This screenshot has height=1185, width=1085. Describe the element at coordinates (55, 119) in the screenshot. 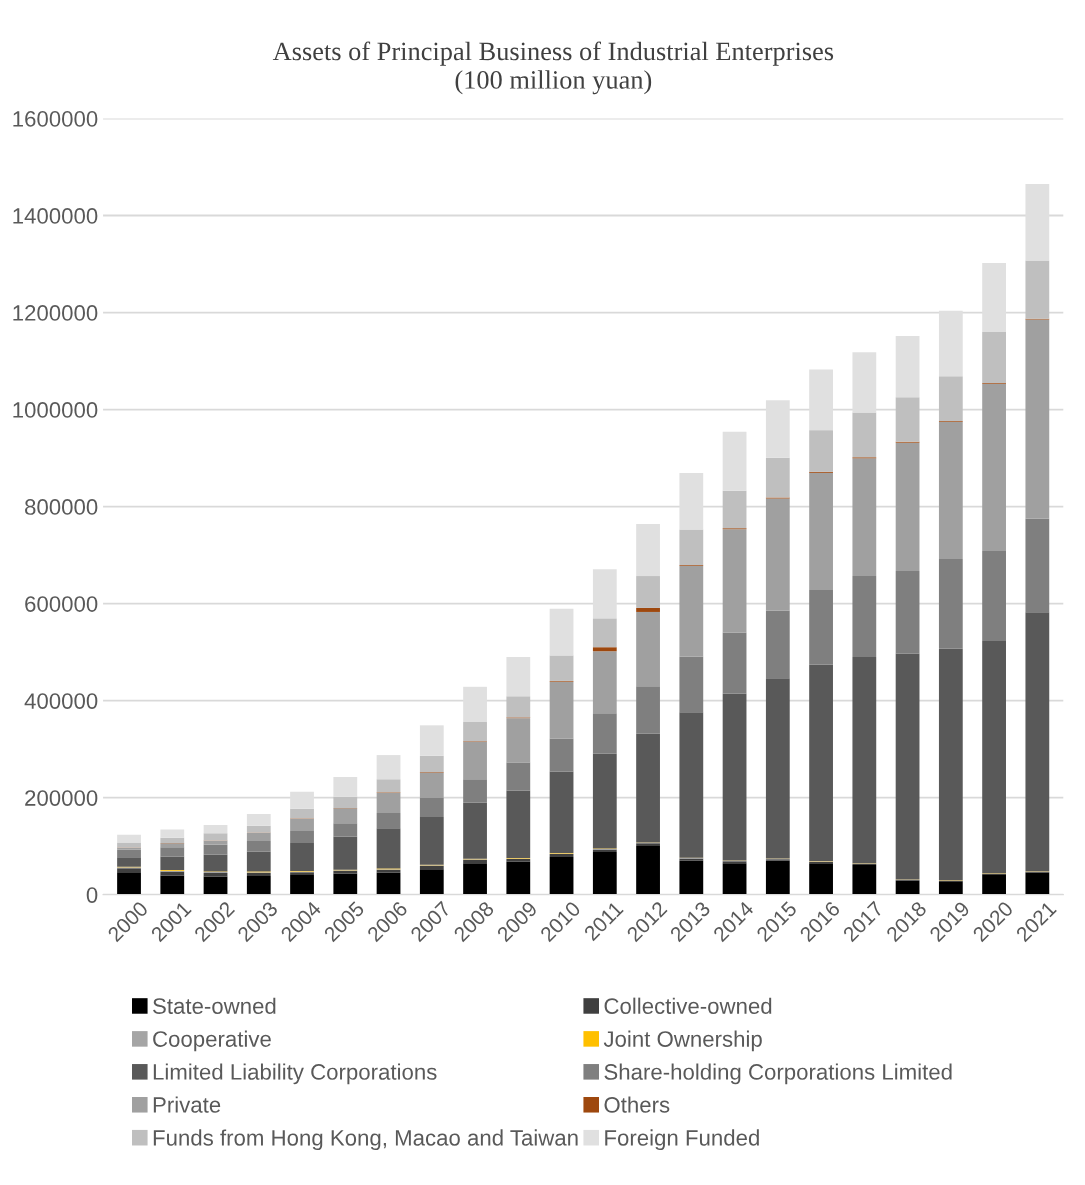

I see `y-tick-label: 1600000` at that location.